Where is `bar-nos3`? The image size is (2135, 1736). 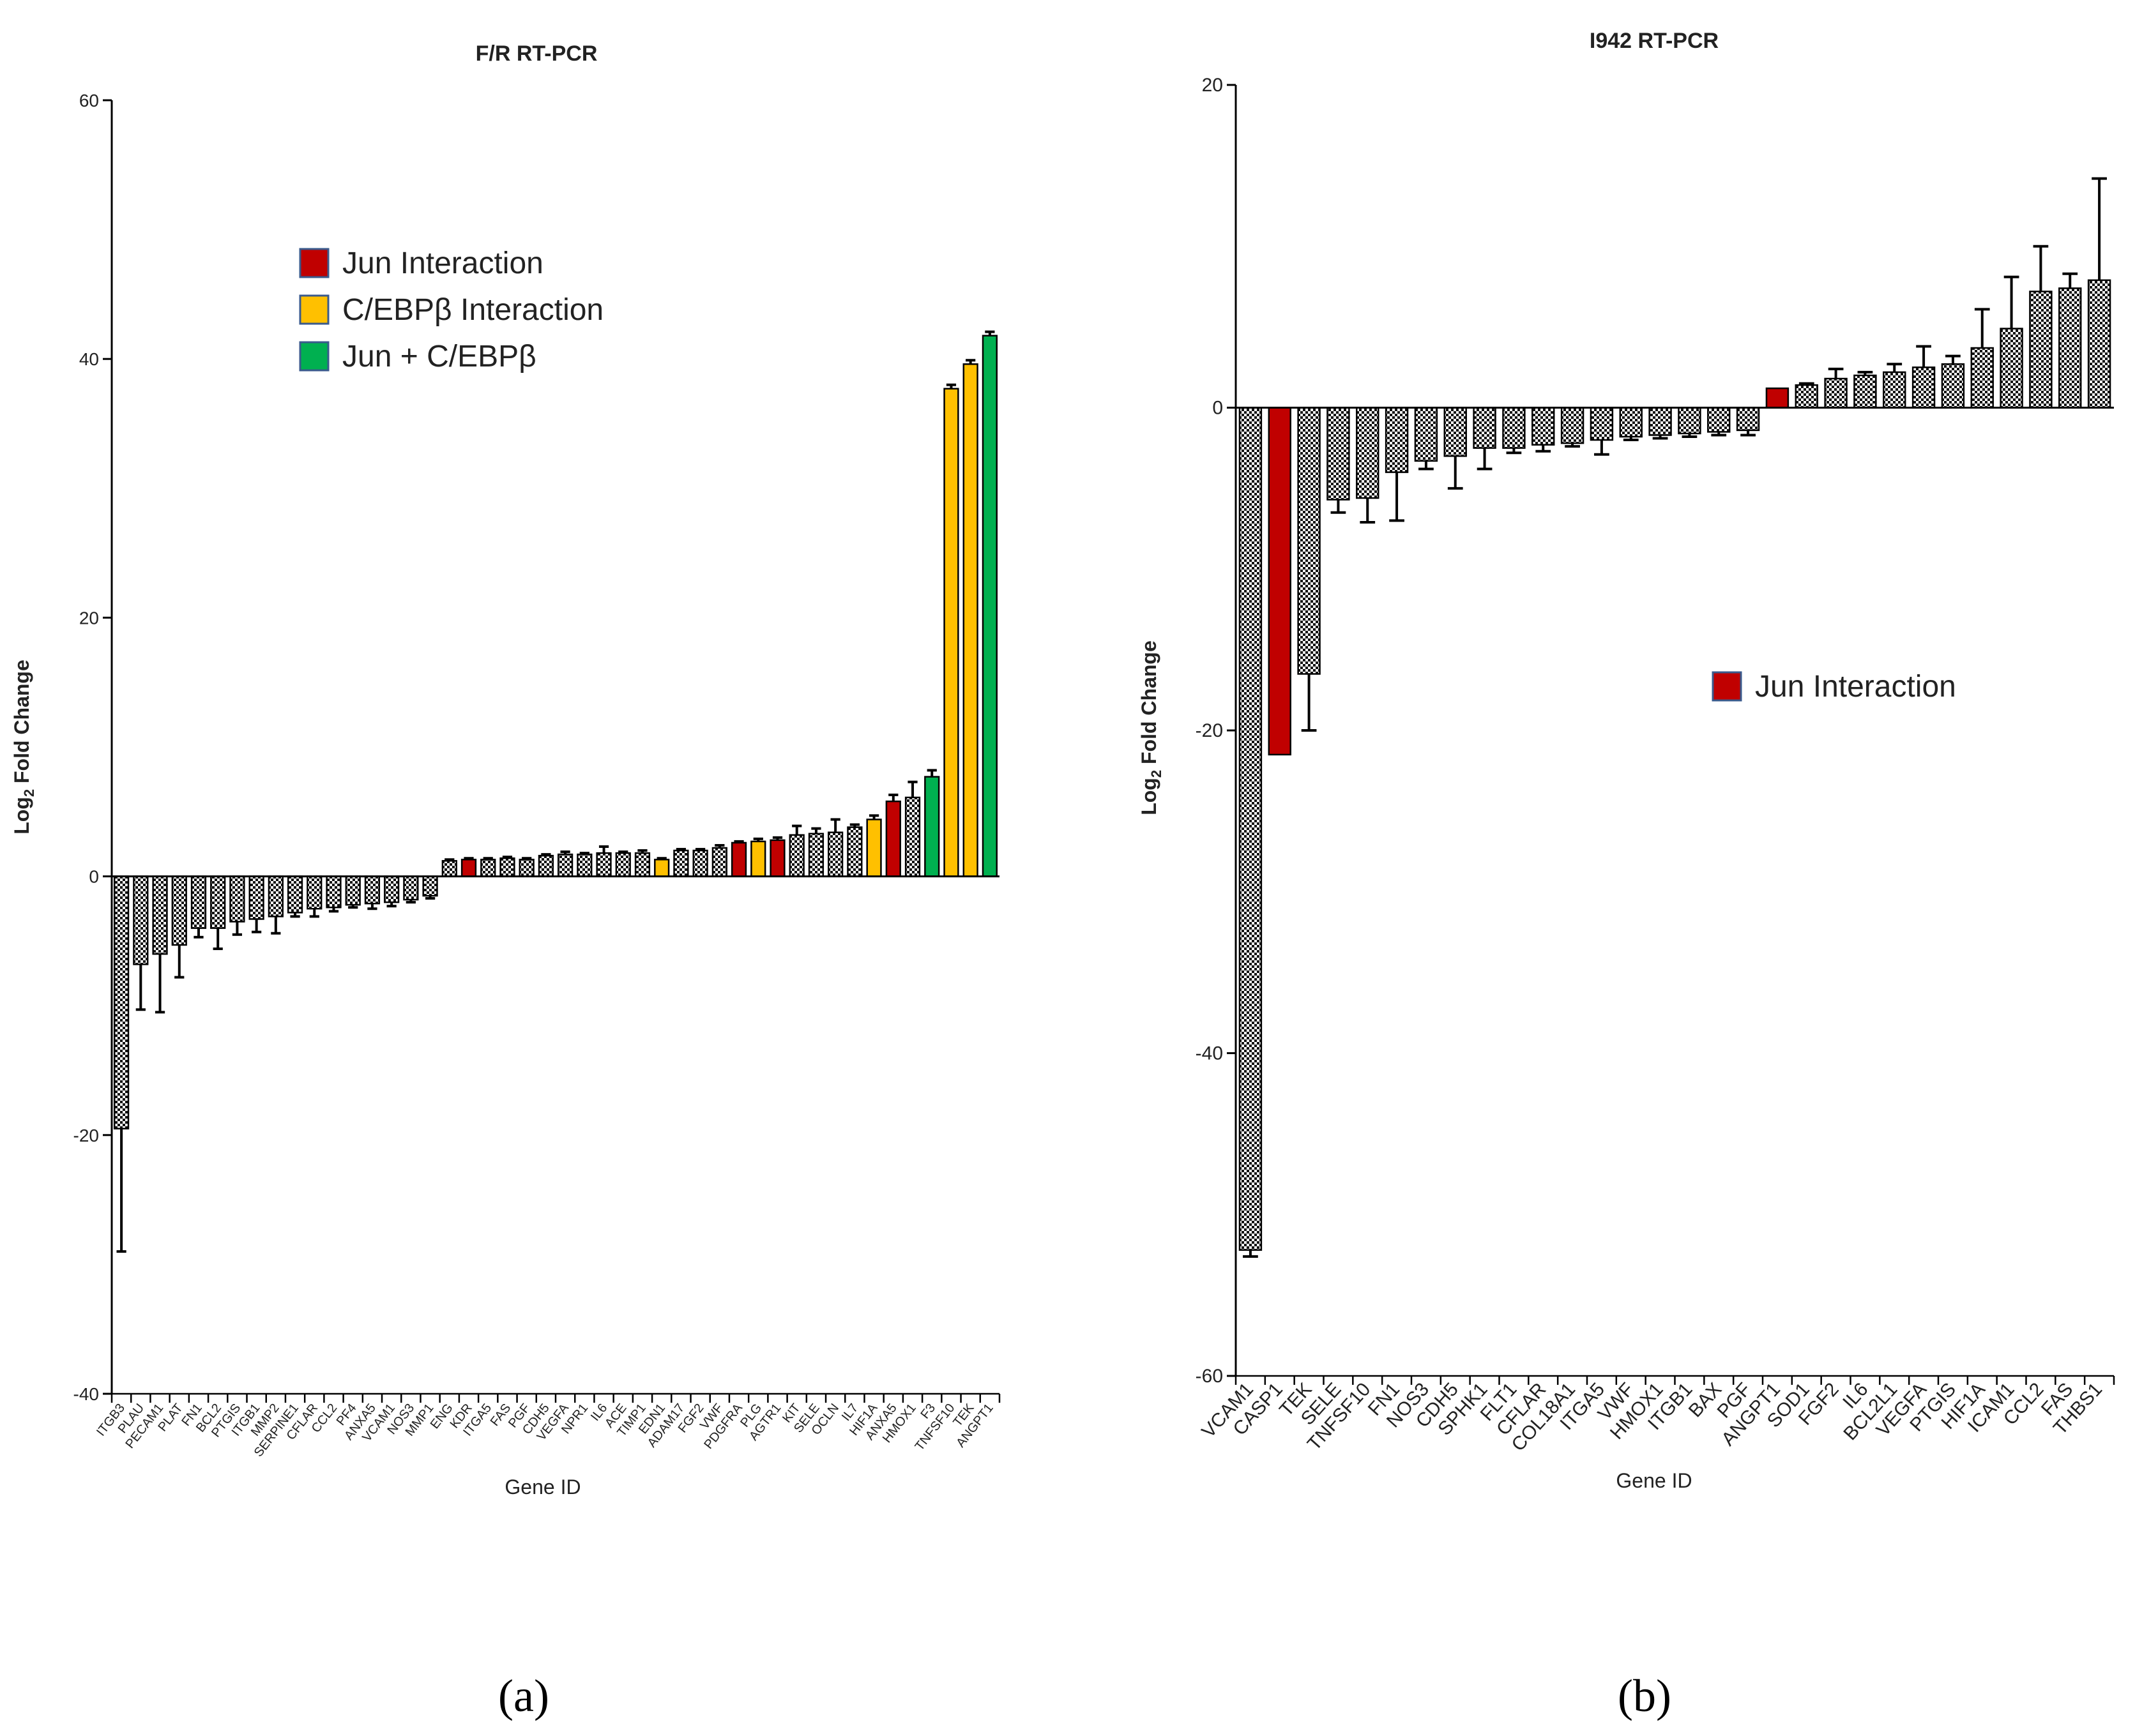
bar-nos3 is located at coordinates (411, 888).